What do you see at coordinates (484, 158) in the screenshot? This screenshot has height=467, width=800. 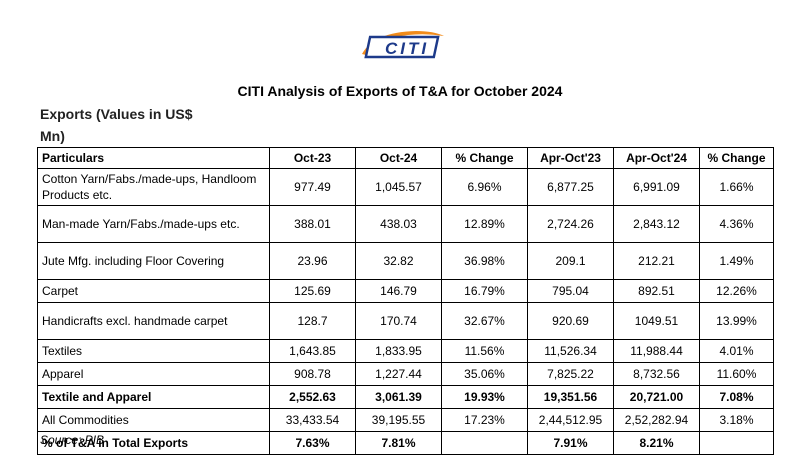 I see `header-pct-change-month: % Change` at bounding box center [484, 158].